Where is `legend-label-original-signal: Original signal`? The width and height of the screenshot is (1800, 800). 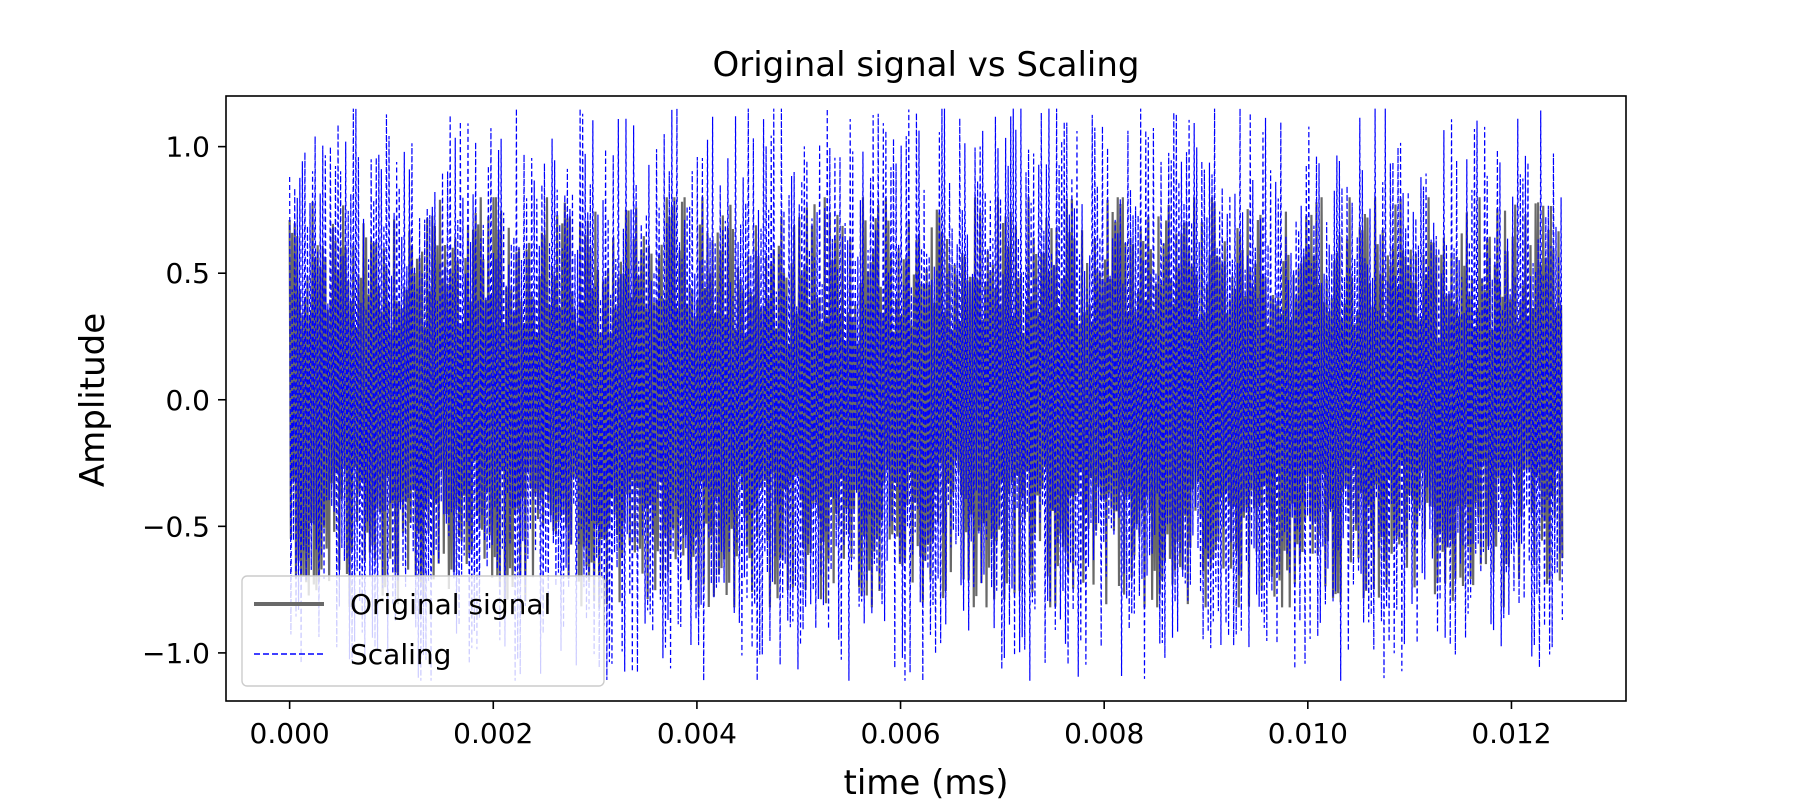
legend-label-original-signal: Original signal is located at coordinates (450, 604).